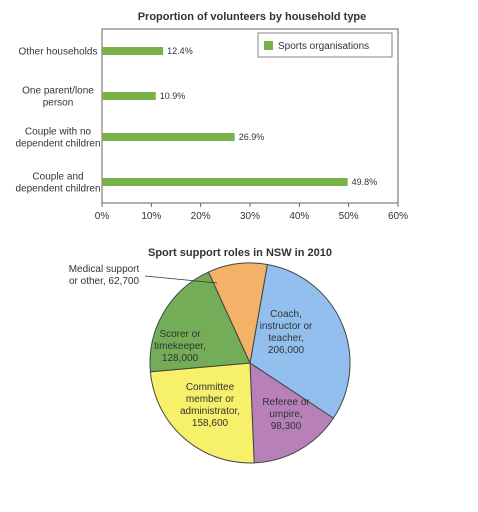 The width and height of the screenshot is (478, 512). What do you see at coordinates (299, 216) in the screenshot?
I see `x-tick-label: 40%` at bounding box center [299, 216].